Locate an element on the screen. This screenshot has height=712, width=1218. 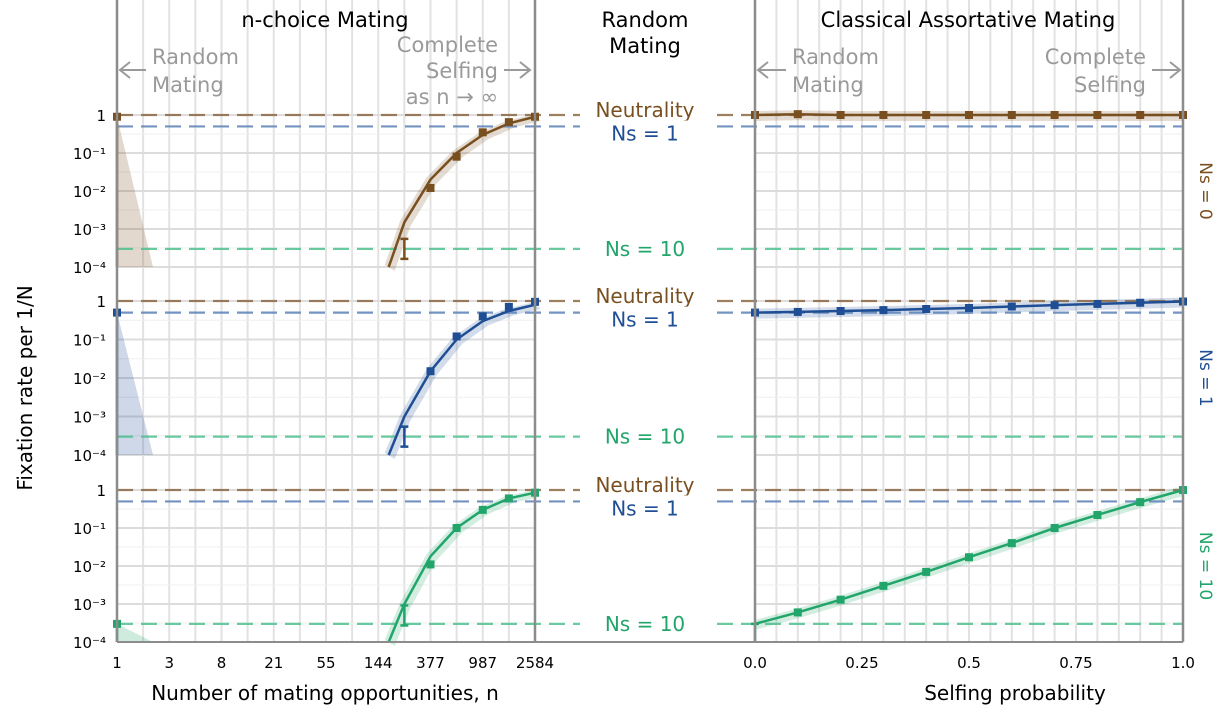
arrow-left-selfing is located at coordinates (518, 70).